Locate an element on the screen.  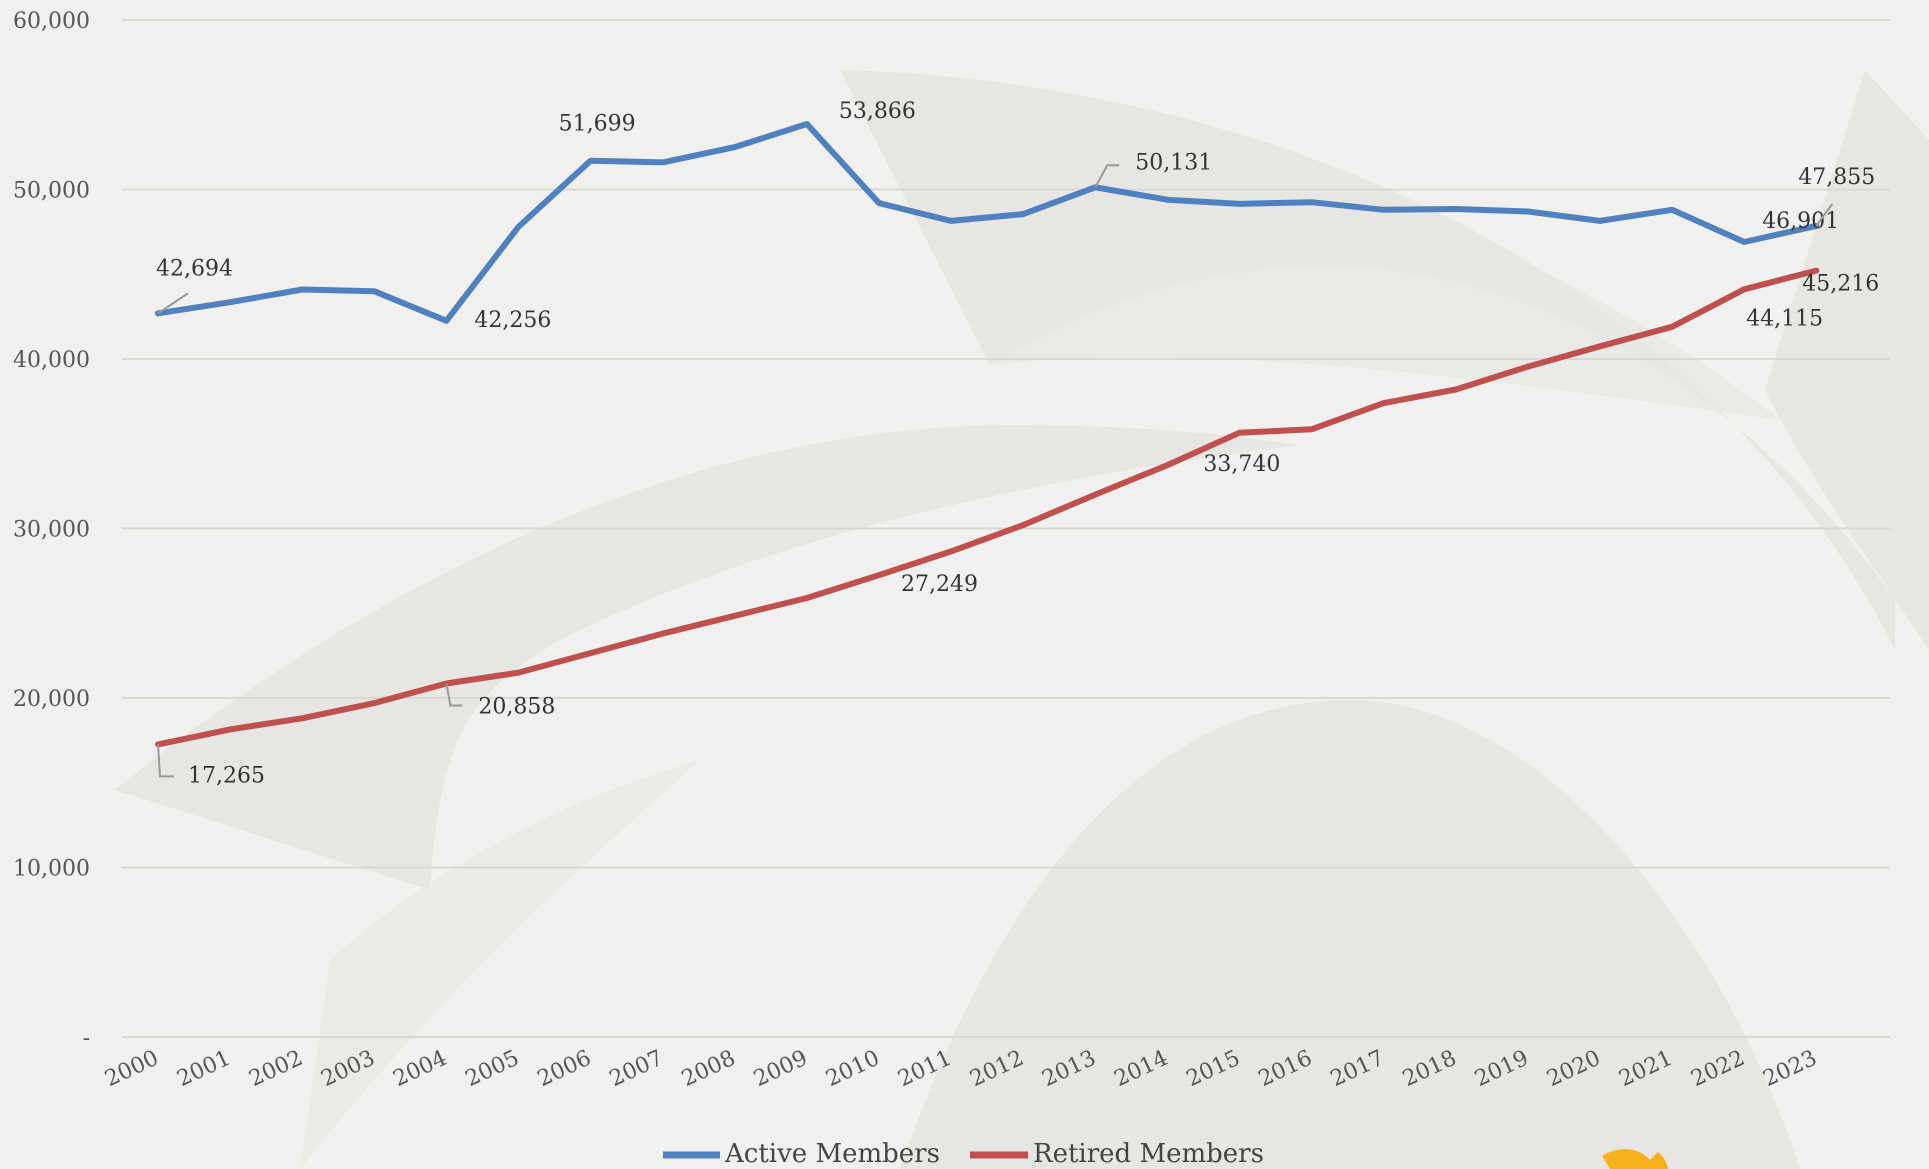
data-label: 46,901 is located at coordinates (1800, 221).